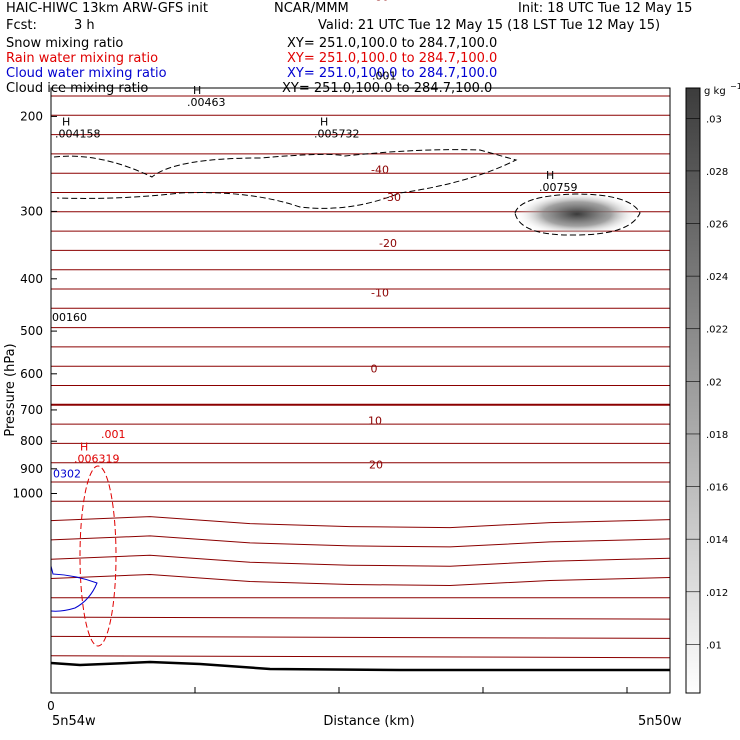 The image size is (740, 740). What do you see at coordinates (558, 187) in the screenshot?
I see `high-value-label: .00759` at bounding box center [558, 187].